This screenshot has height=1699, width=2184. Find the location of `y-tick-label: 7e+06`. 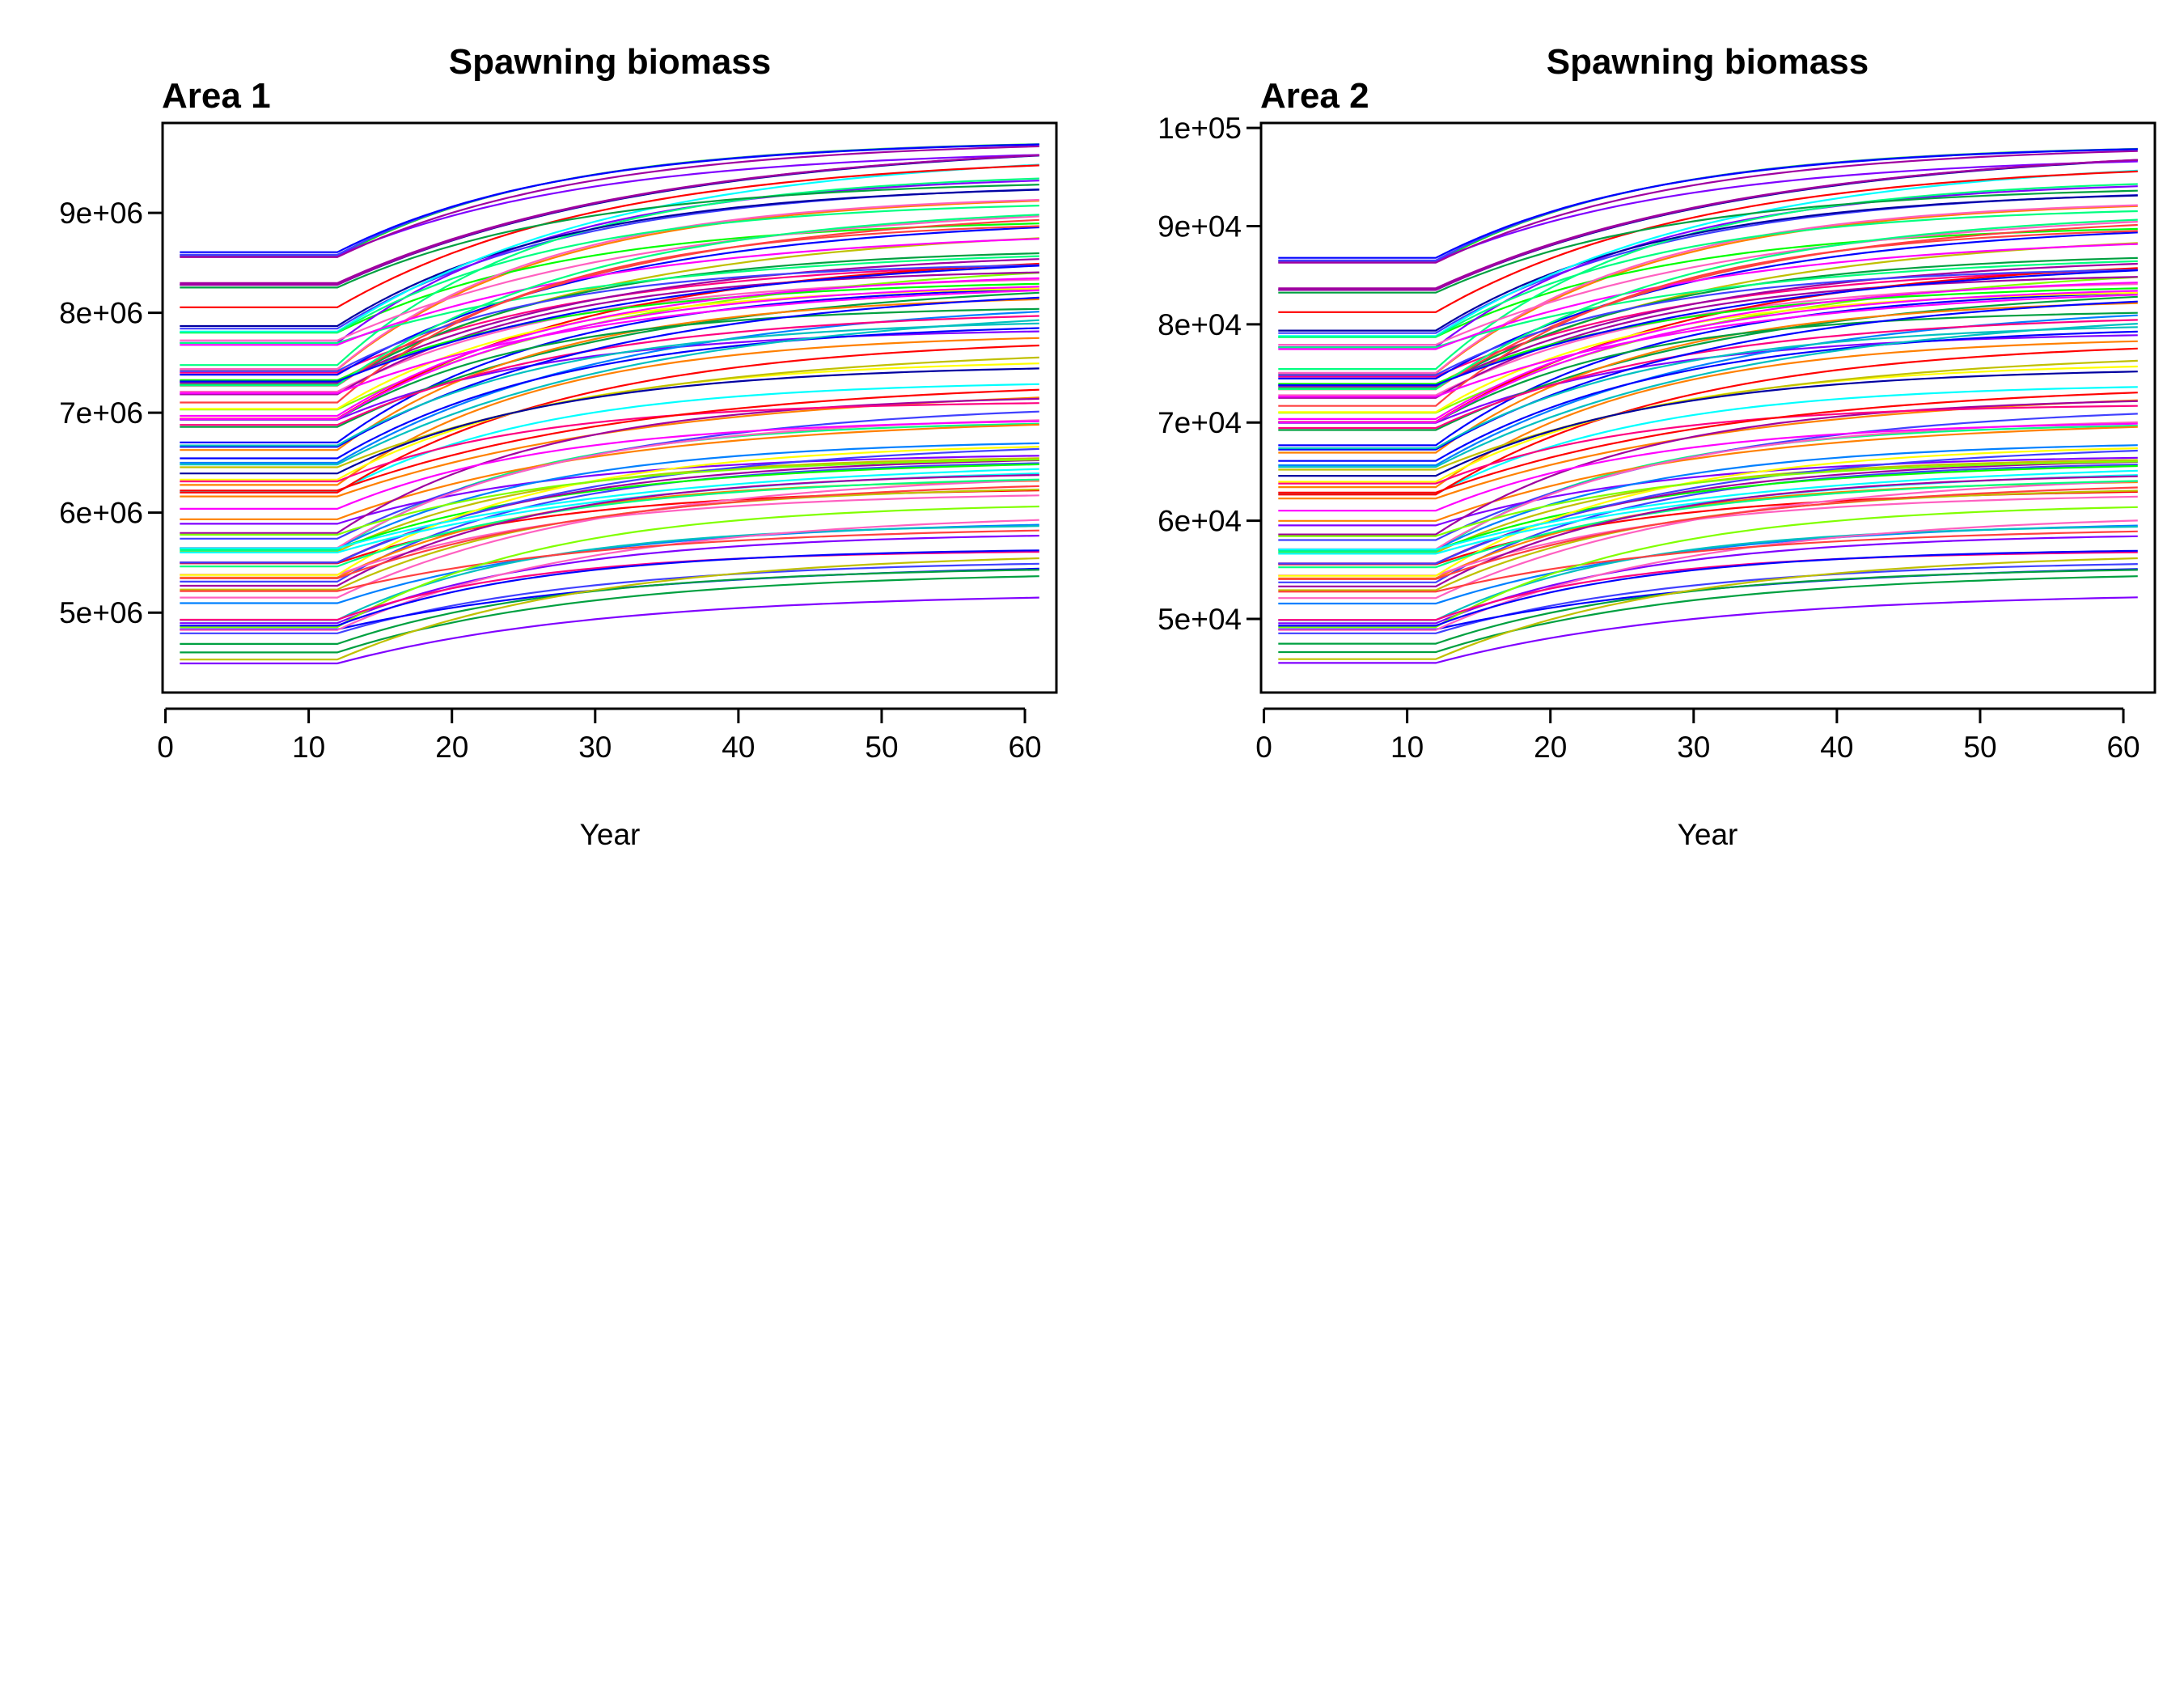

y-tick-label: 7e+06 is located at coordinates (101, 413).